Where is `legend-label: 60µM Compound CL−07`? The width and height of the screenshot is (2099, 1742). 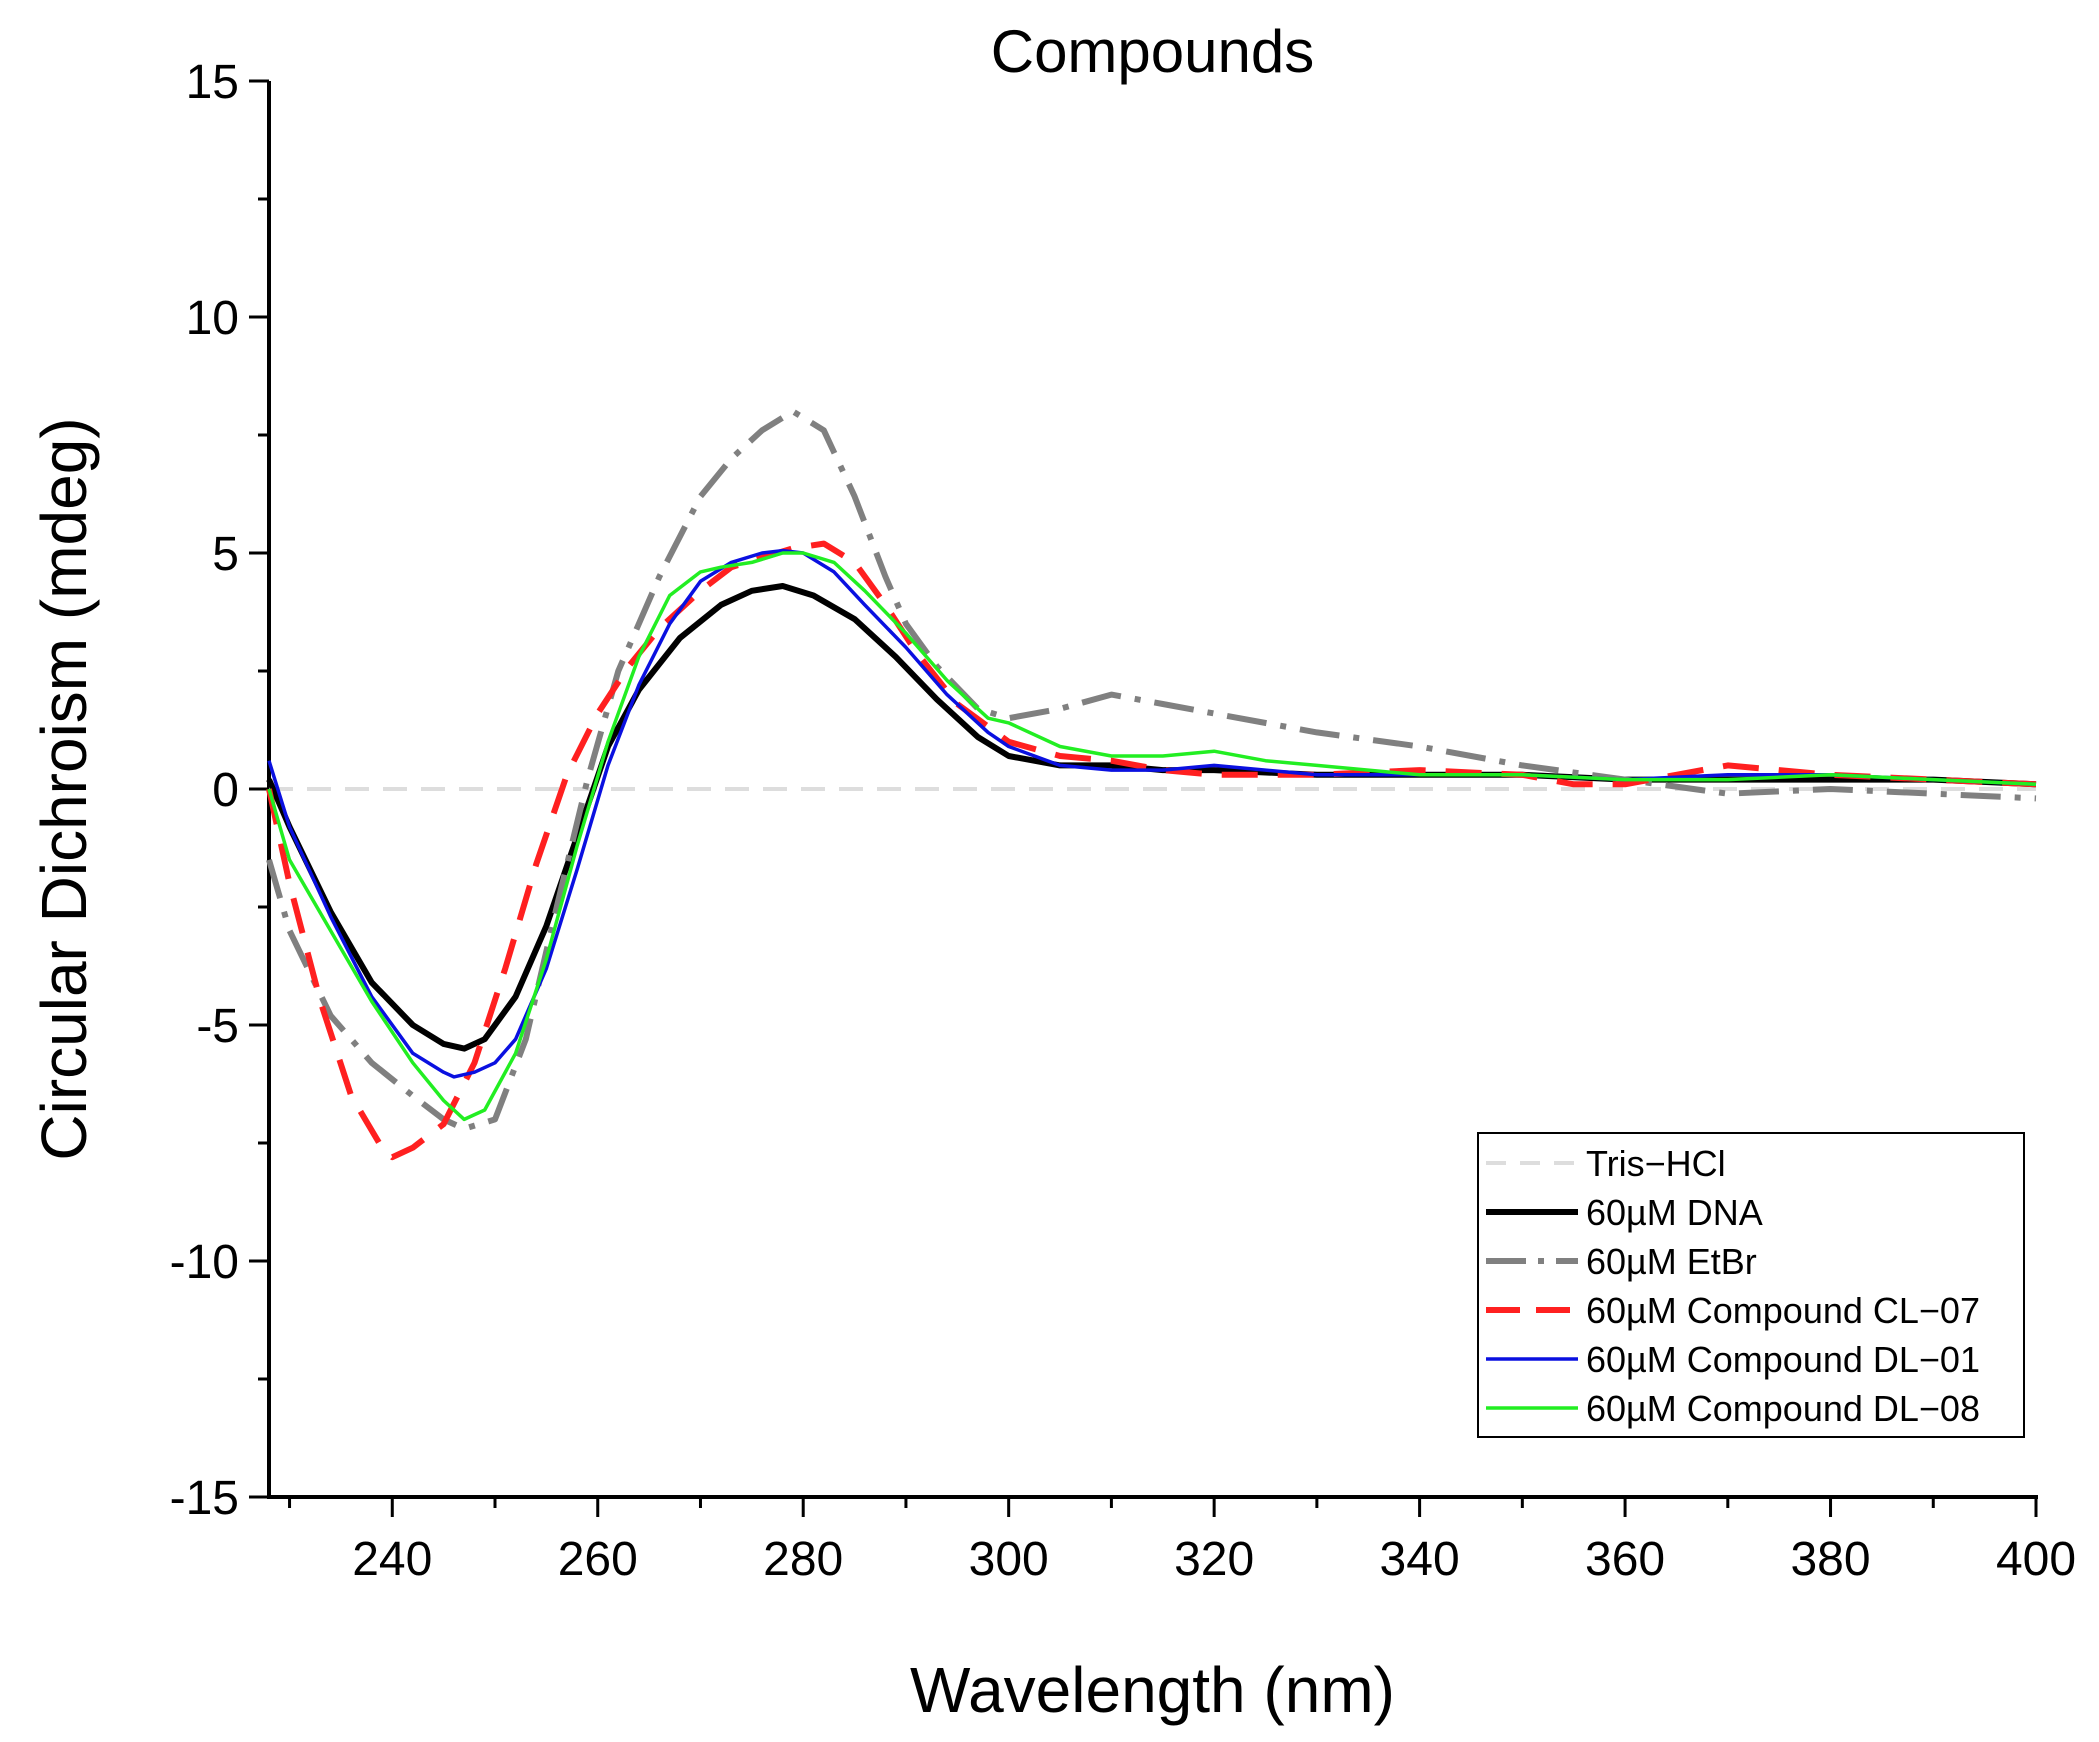
legend-label: 60µM Compound CL−07 is located at coordinates (1783, 1310).